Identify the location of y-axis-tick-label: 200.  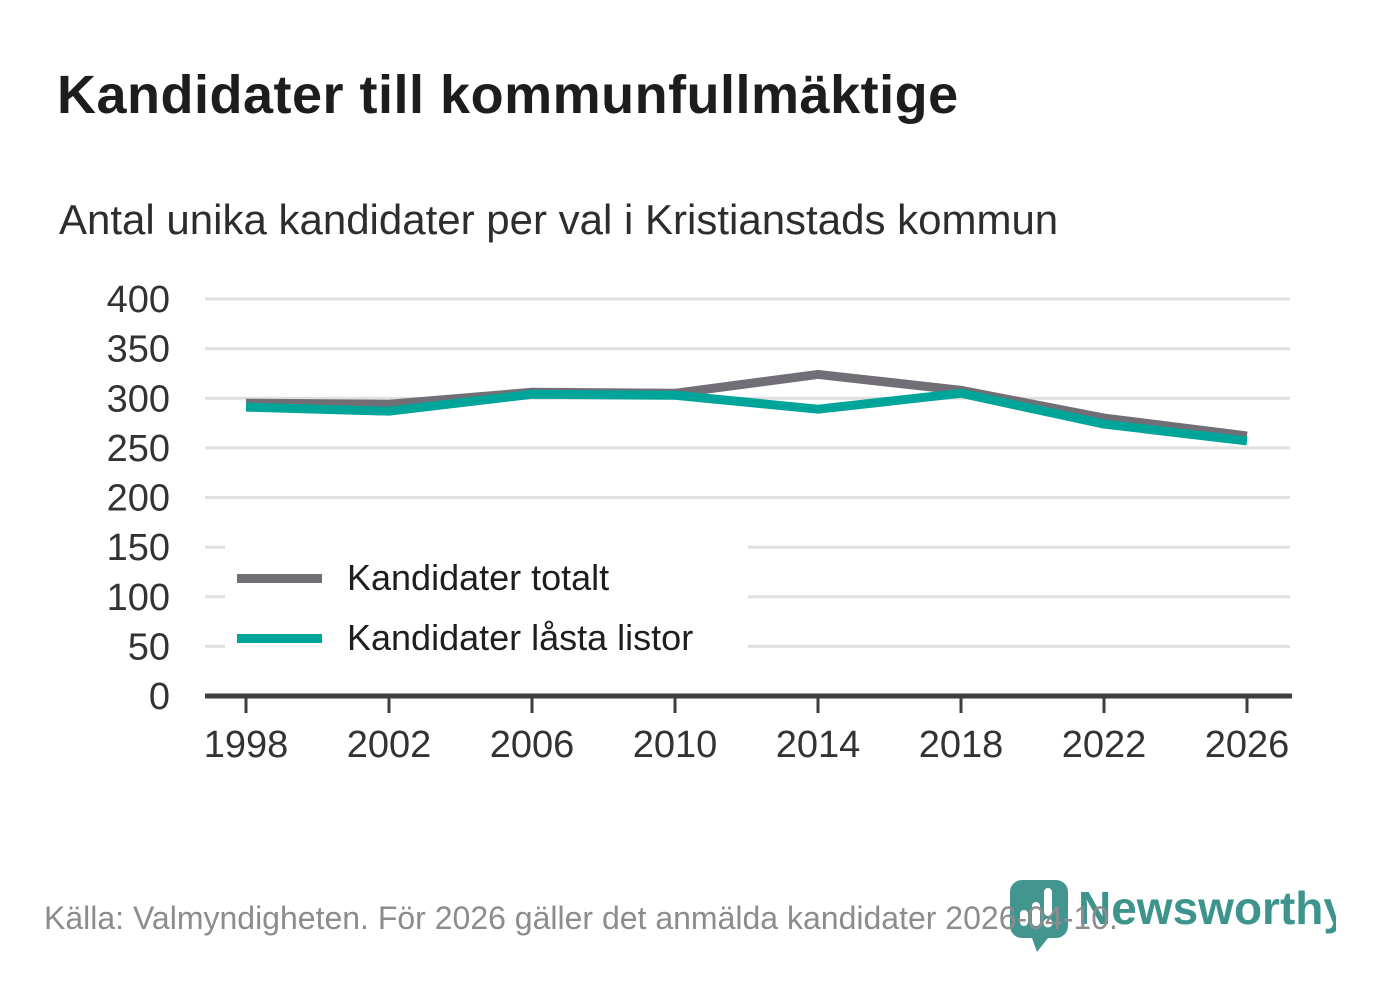
(138, 499).